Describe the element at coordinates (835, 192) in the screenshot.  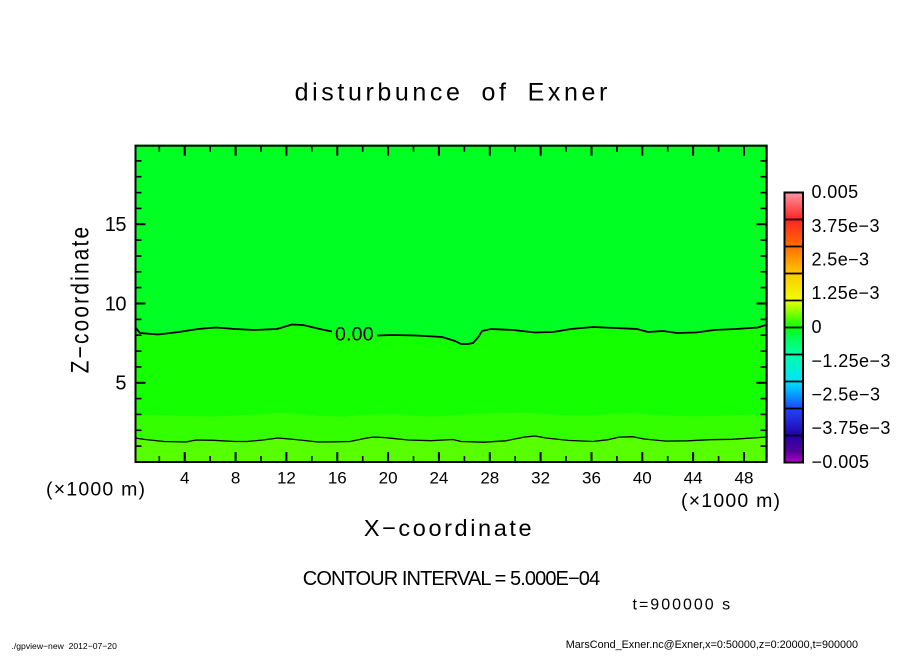
I see `svg-text: 0.005` at that location.